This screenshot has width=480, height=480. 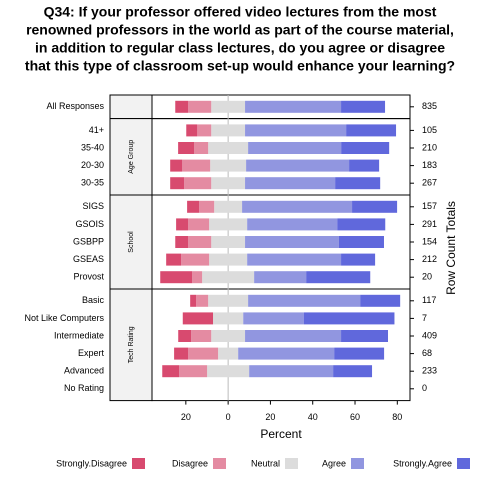 What do you see at coordinates (429, 183) in the screenshot?
I see `row-total: 267` at bounding box center [429, 183].